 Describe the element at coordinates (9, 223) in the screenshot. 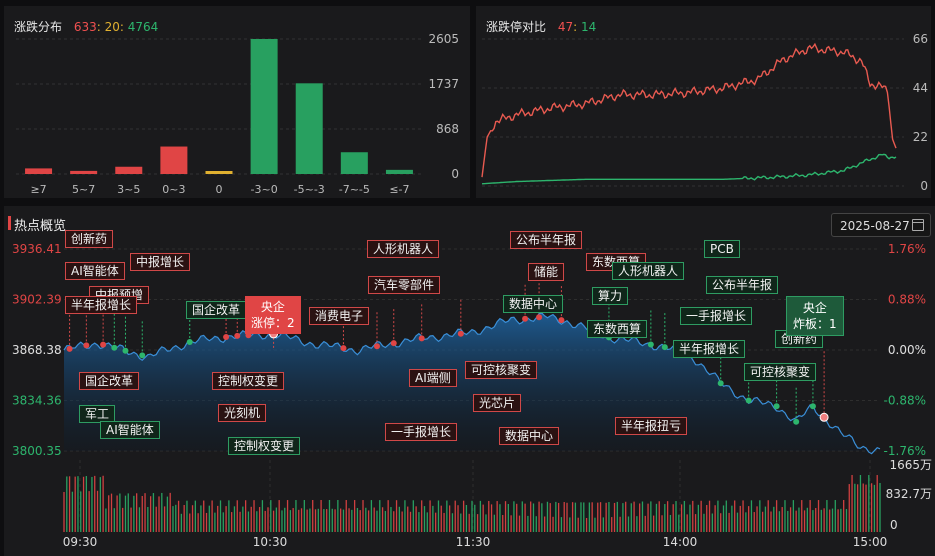

I see `title-accent` at that location.